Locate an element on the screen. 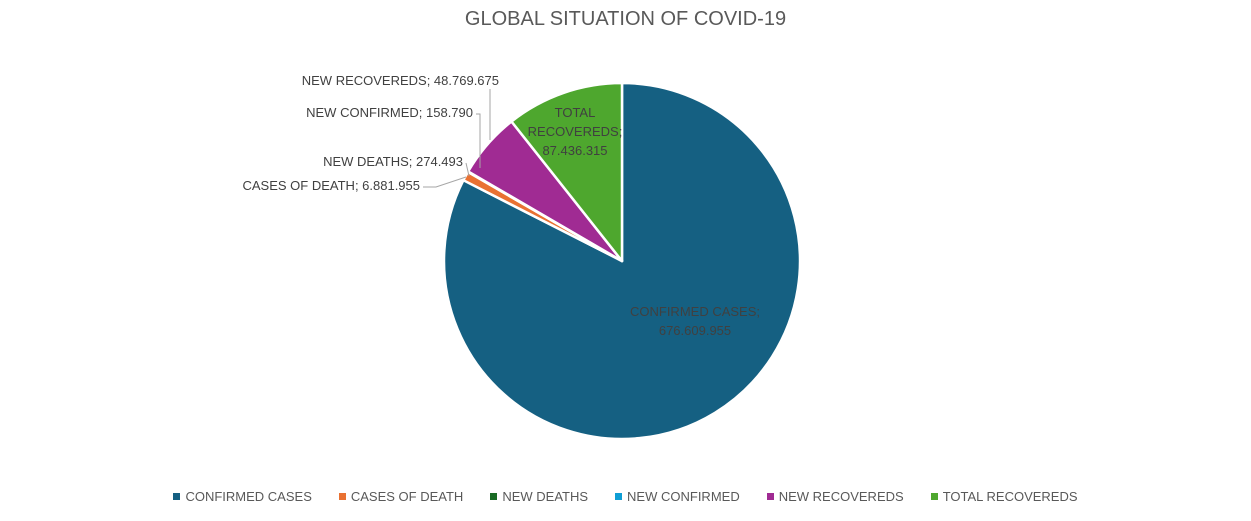  legend-label: NEW CONFIRMED is located at coordinates (683, 496).